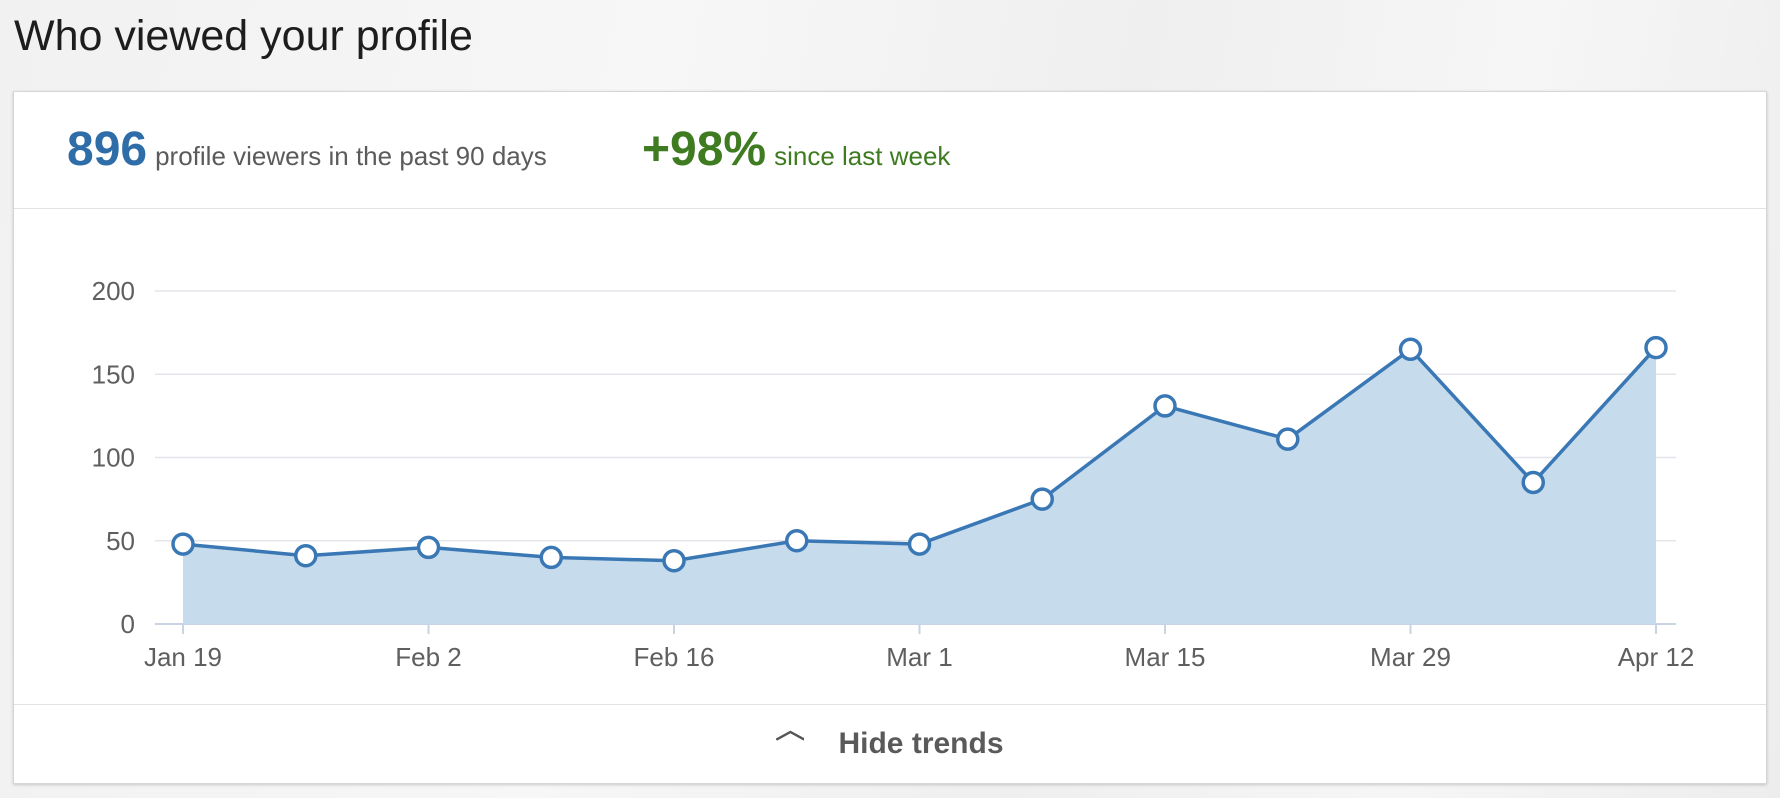  Describe the element at coordinates (120, 541) in the screenshot. I see `y-tick-label: 50` at that location.